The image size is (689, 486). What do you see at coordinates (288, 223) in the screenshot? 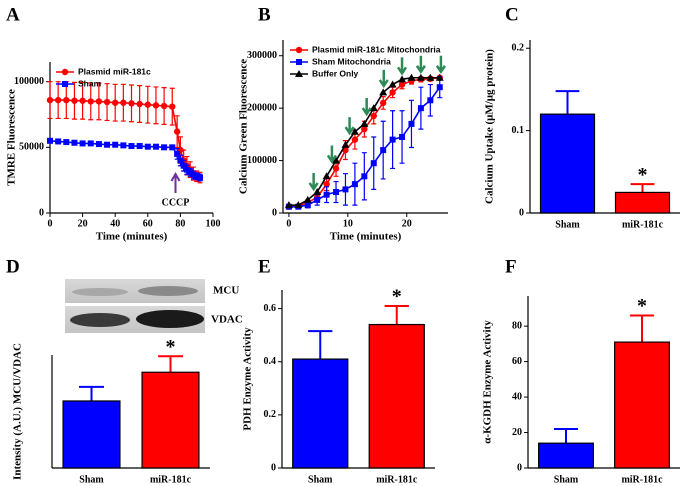
I see `x-tick-label: 0` at bounding box center [288, 223].